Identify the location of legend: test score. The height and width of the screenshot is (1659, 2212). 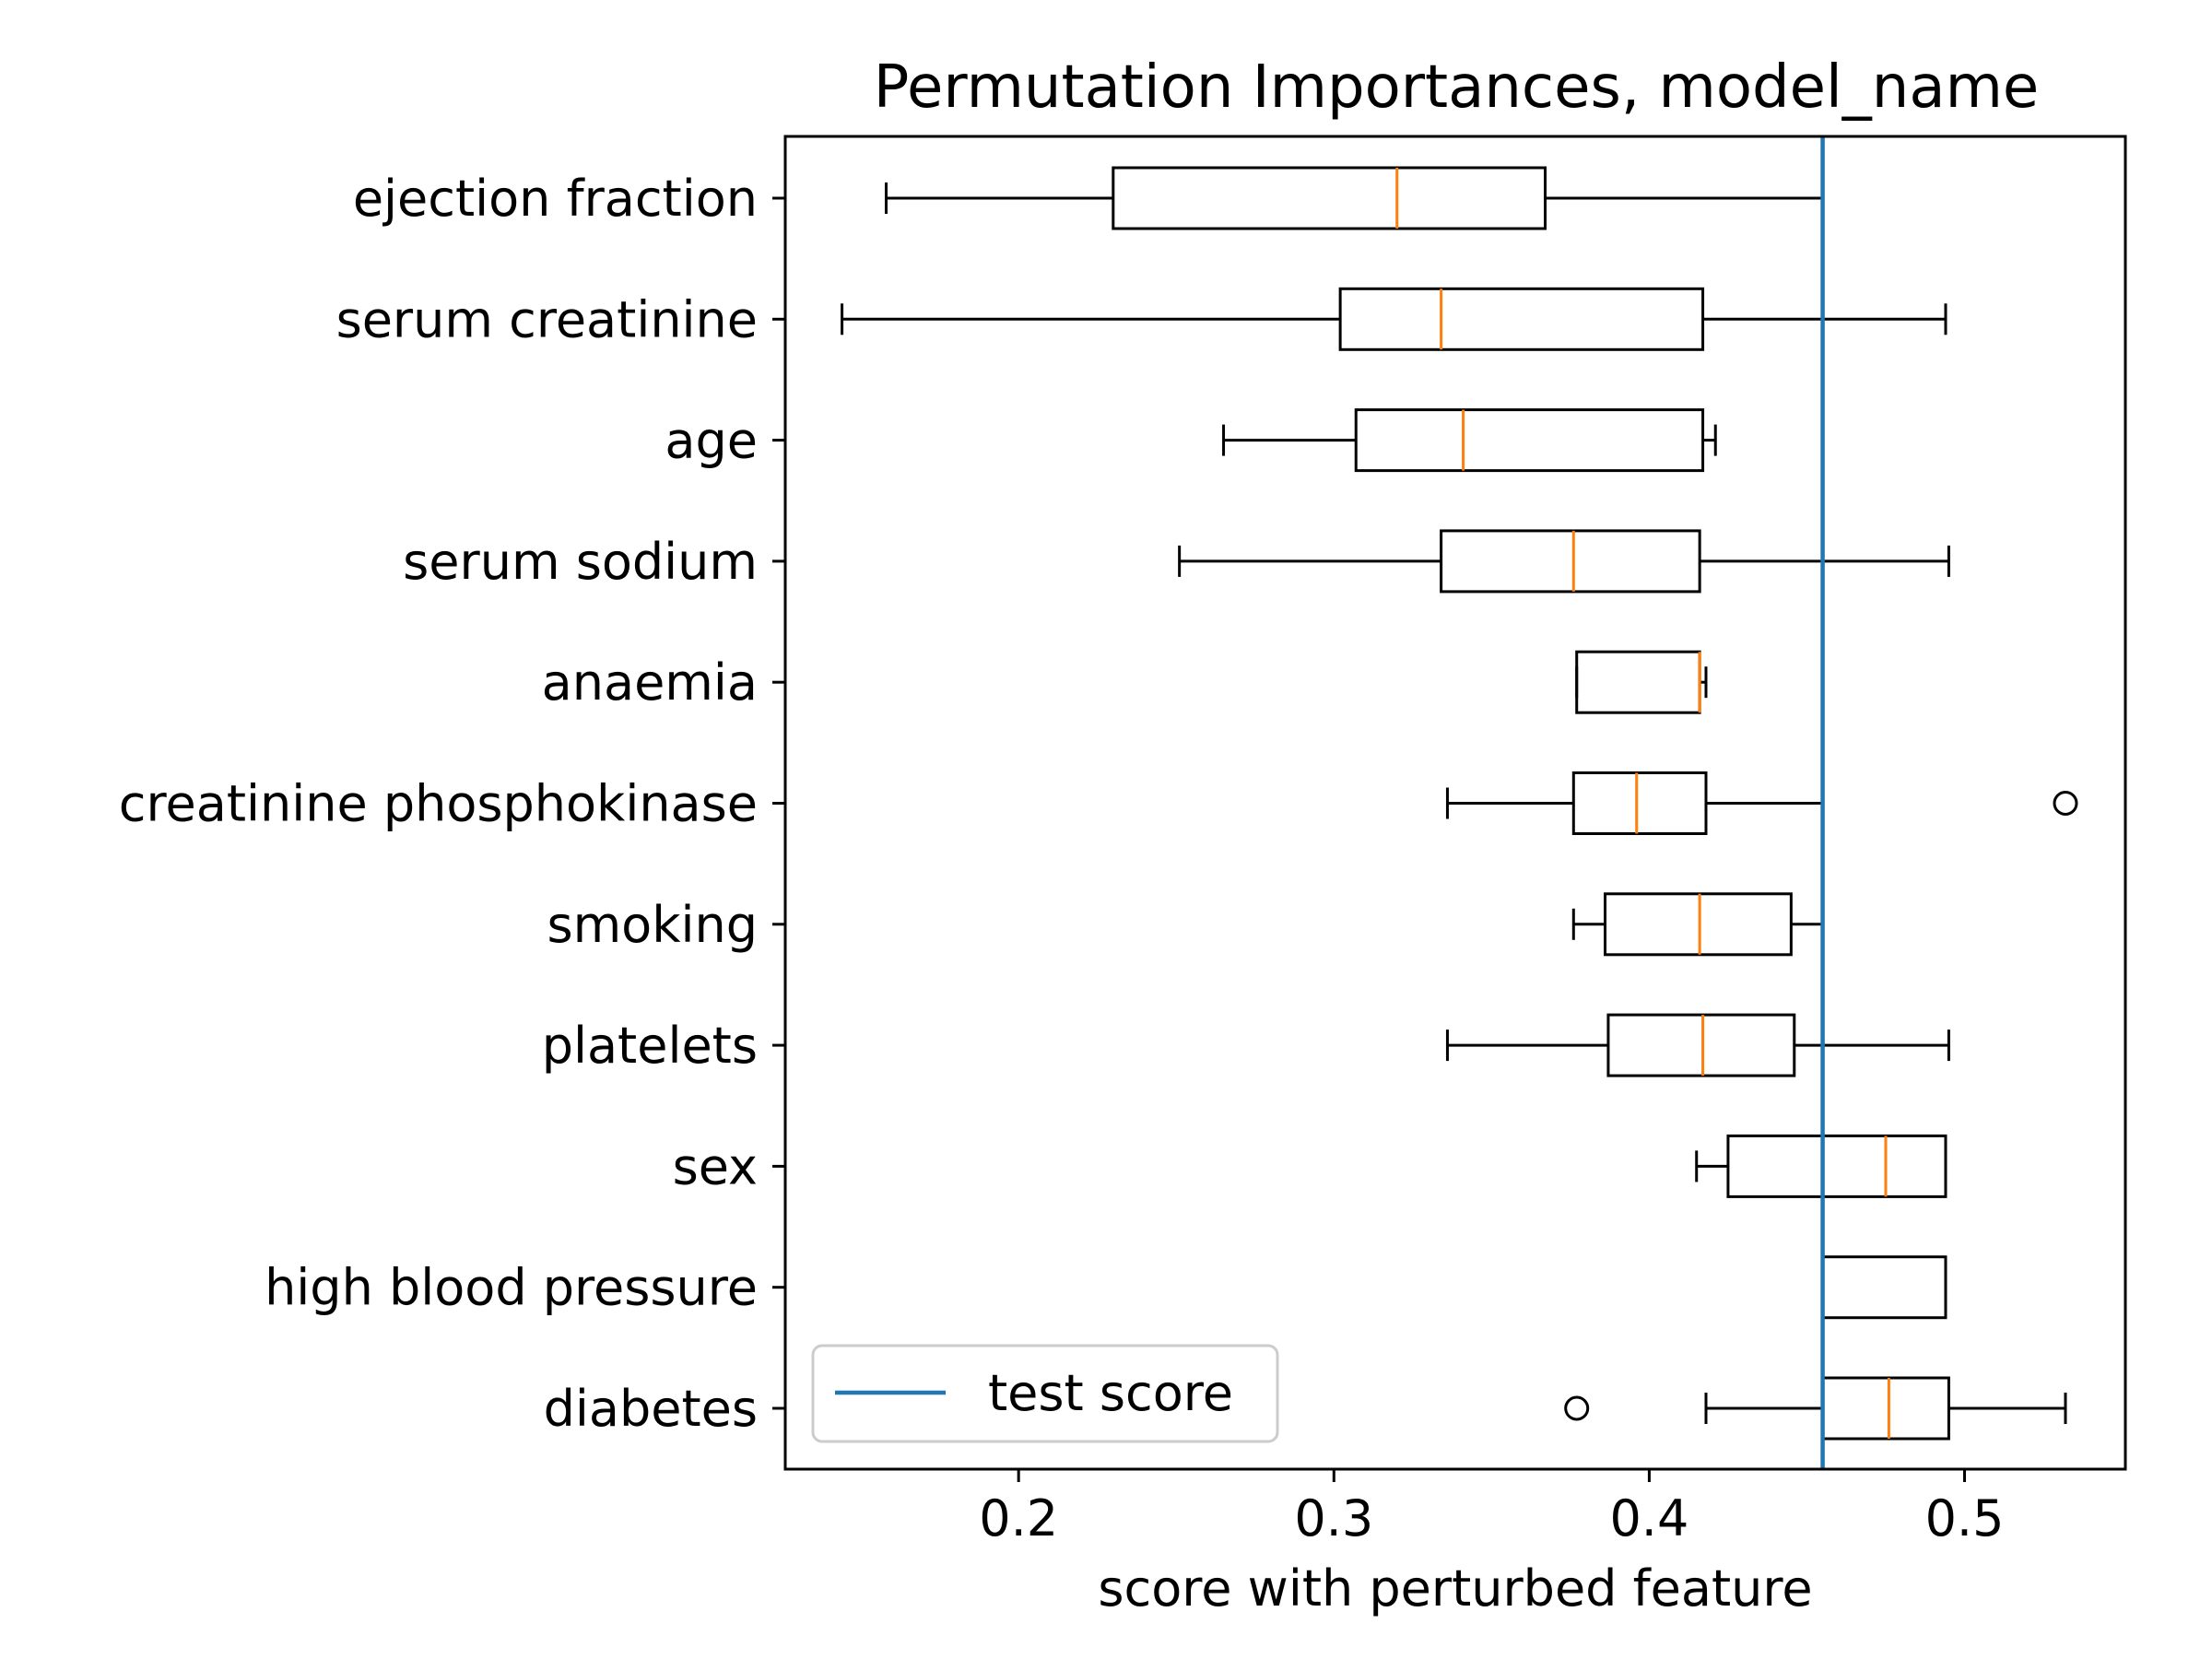
(1045, 1393).